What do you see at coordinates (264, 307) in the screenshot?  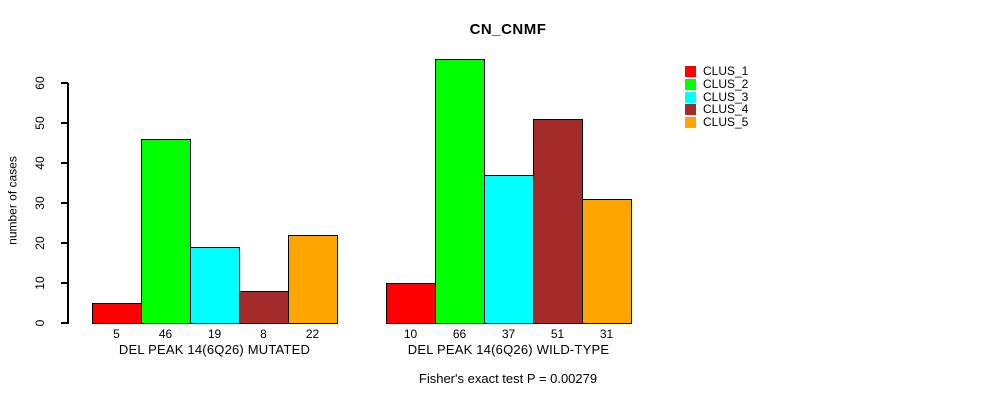 I see `bar-clus_4-mutated` at bounding box center [264, 307].